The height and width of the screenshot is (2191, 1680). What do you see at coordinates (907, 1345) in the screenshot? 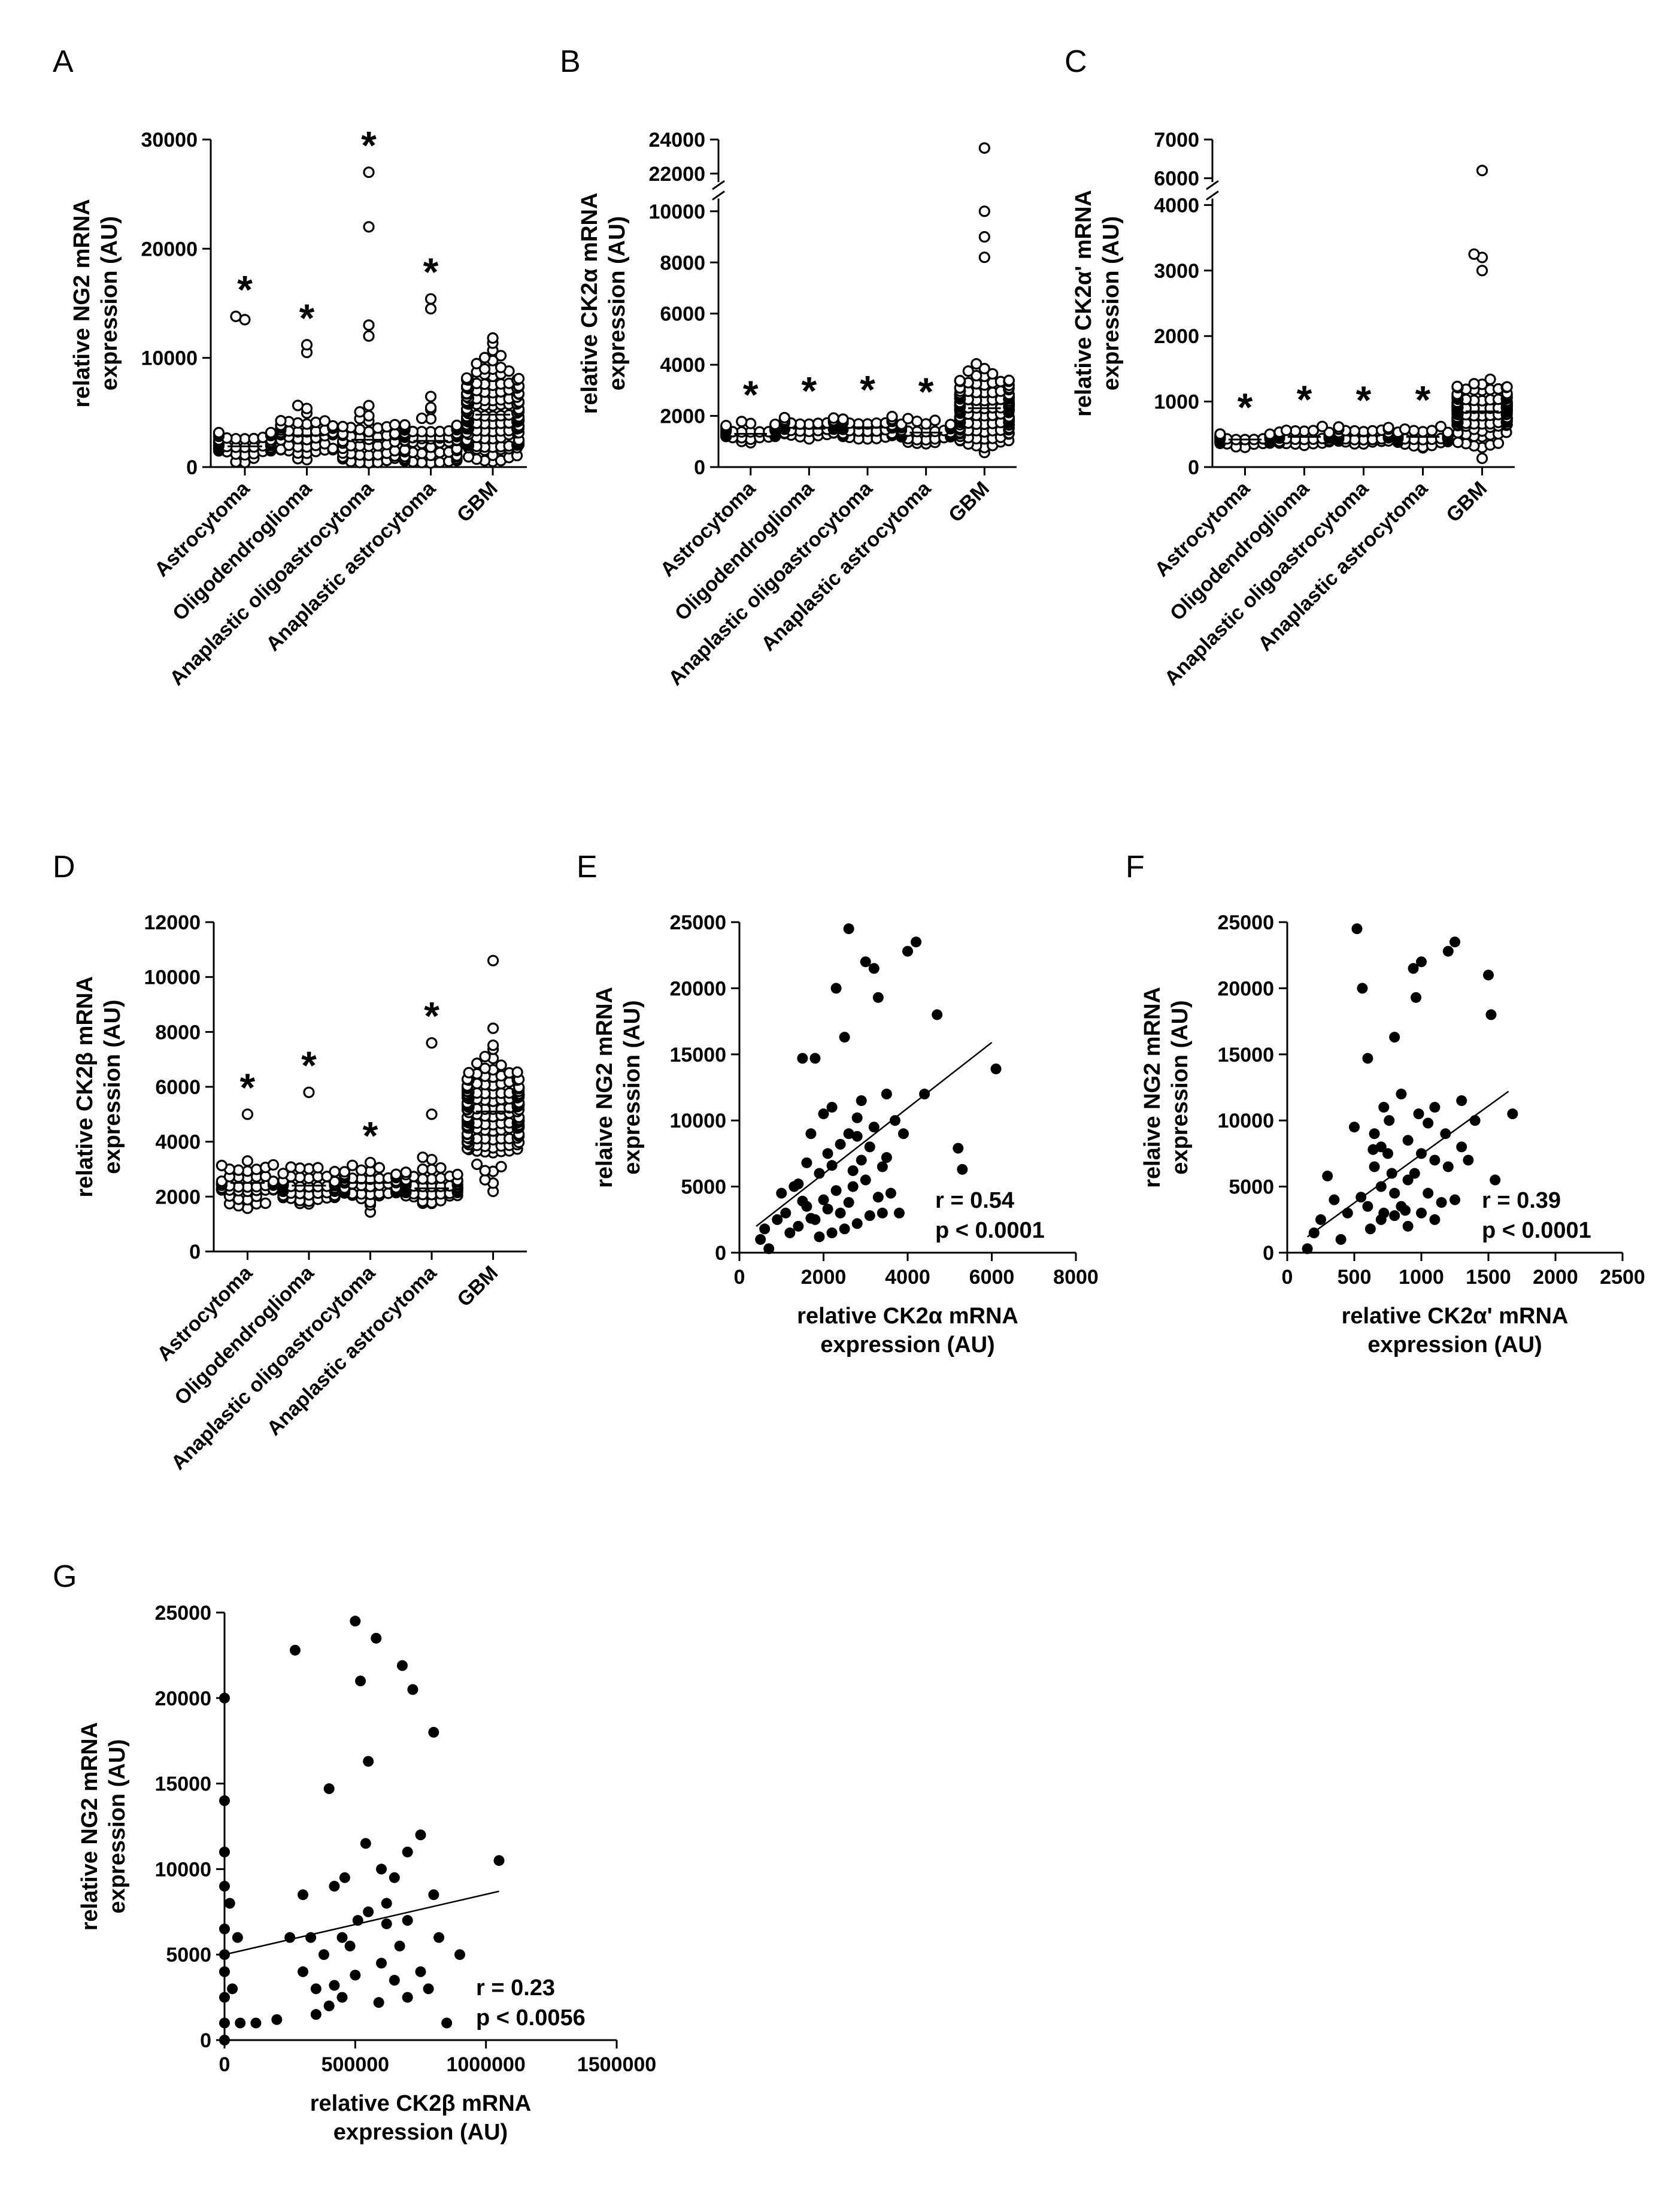
I see `x-axis-label-1: expression (AU)` at bounding box center [907, 1345].